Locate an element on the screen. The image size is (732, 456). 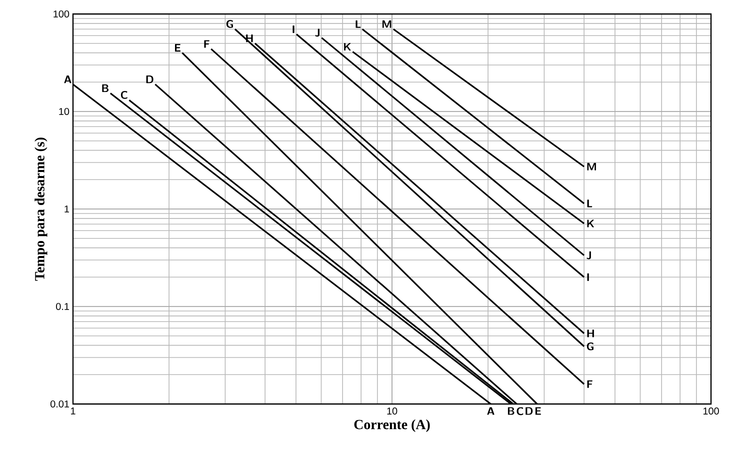
y-tick-label: 1 is located at coordinates (67, 209).